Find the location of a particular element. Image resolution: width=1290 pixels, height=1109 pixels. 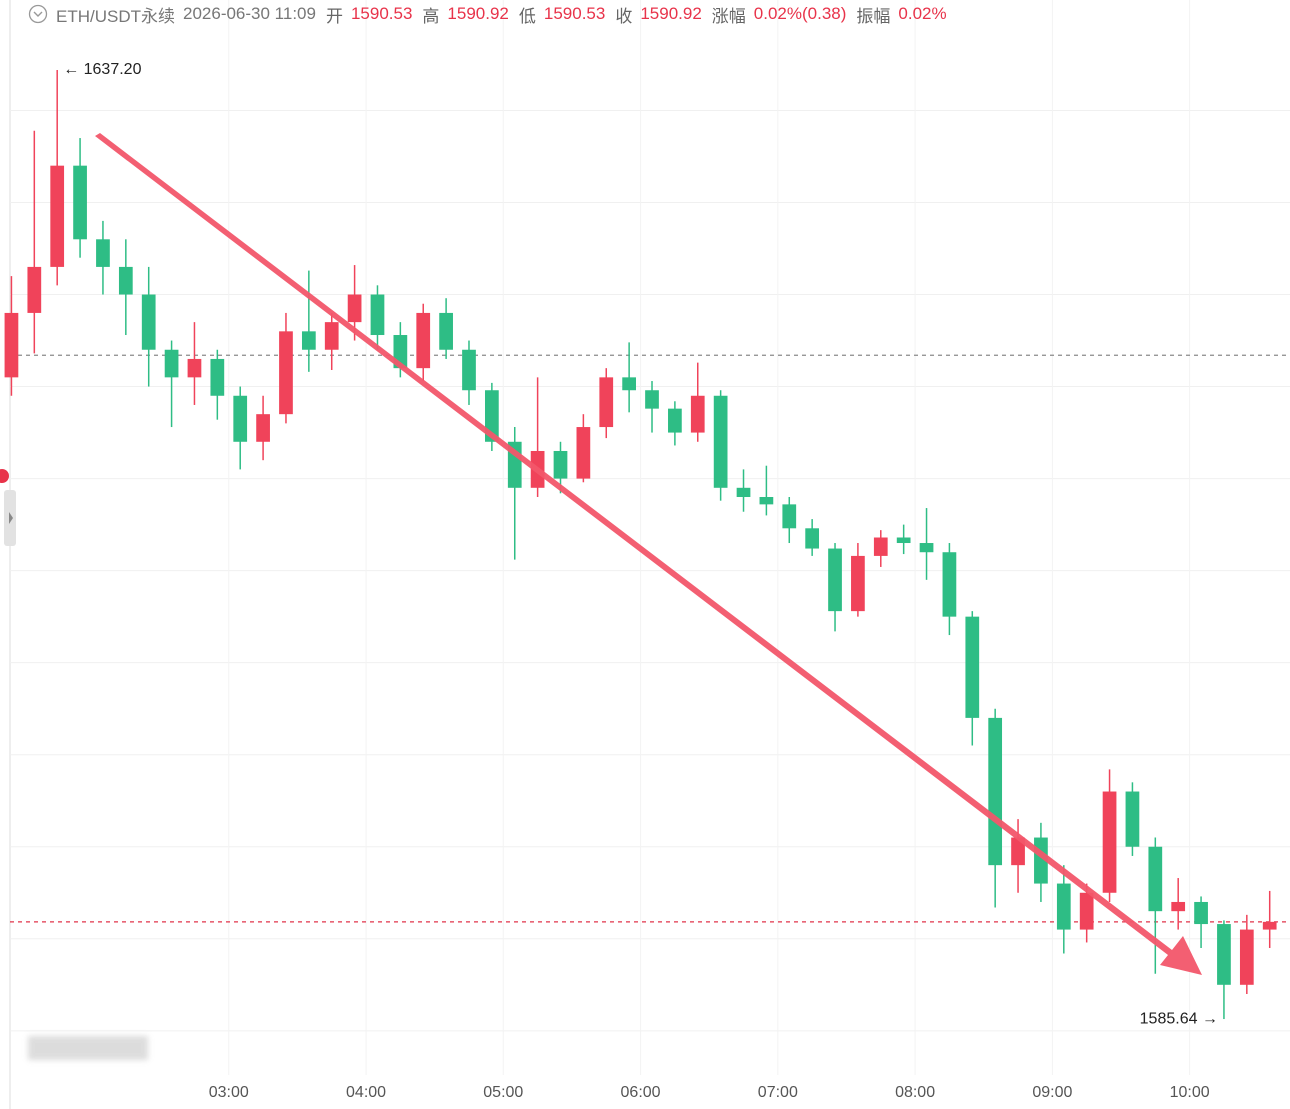

x-tick-label: 10:00 is located at coordinates (1190, 1092).